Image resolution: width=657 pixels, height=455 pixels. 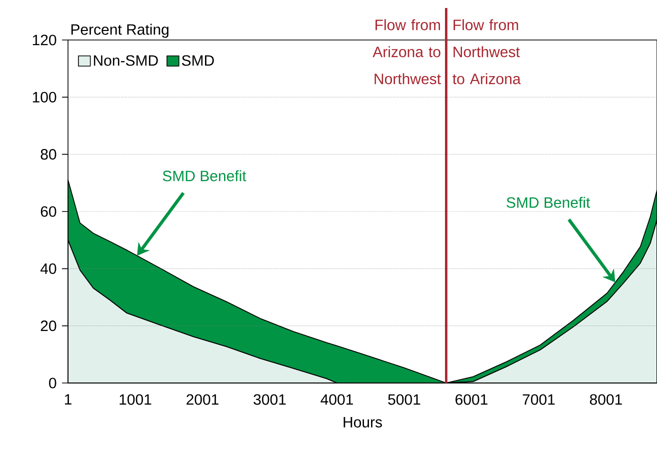 I want to click on x-tick-label: 7001, so click(x=538, y=399).